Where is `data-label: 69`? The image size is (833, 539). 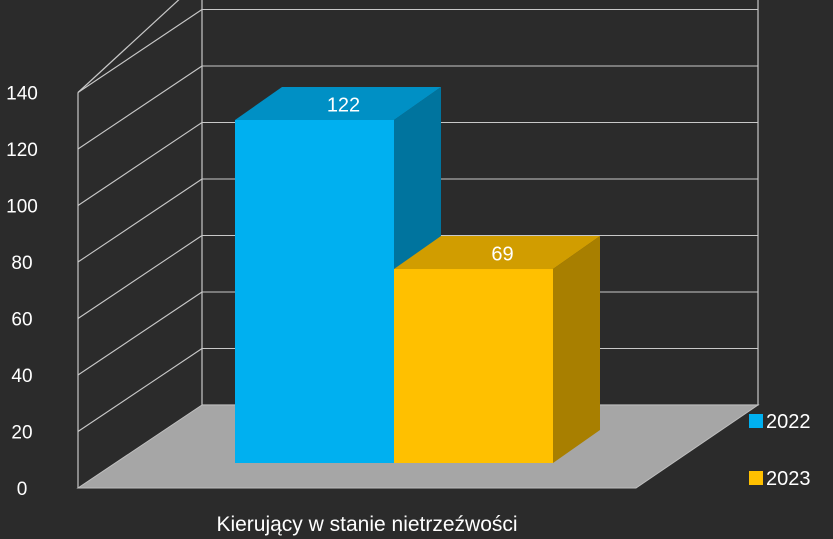
data-label: 69 is located at coordinates (502, 255).